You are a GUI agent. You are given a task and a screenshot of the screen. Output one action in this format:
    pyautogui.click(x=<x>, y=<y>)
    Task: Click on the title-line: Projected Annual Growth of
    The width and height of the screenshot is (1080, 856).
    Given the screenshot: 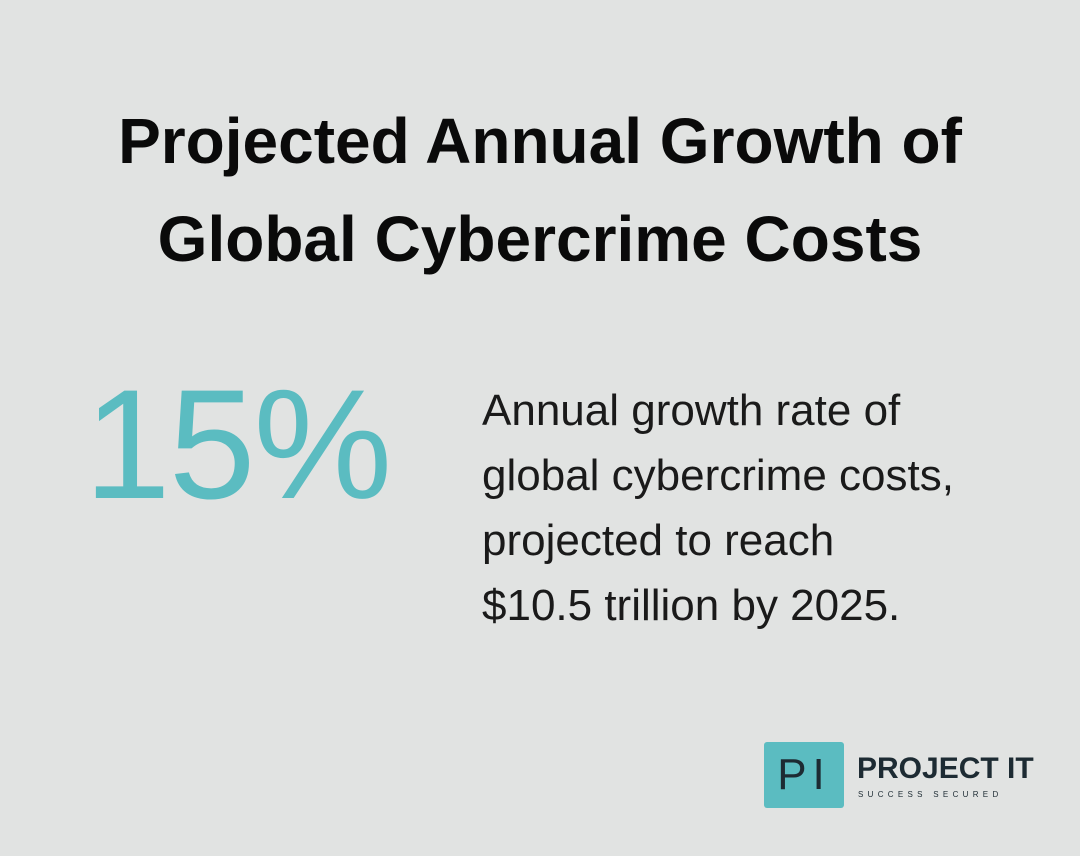 What is the action you would take?
    pyautogui.click(x=540, y=141)
    